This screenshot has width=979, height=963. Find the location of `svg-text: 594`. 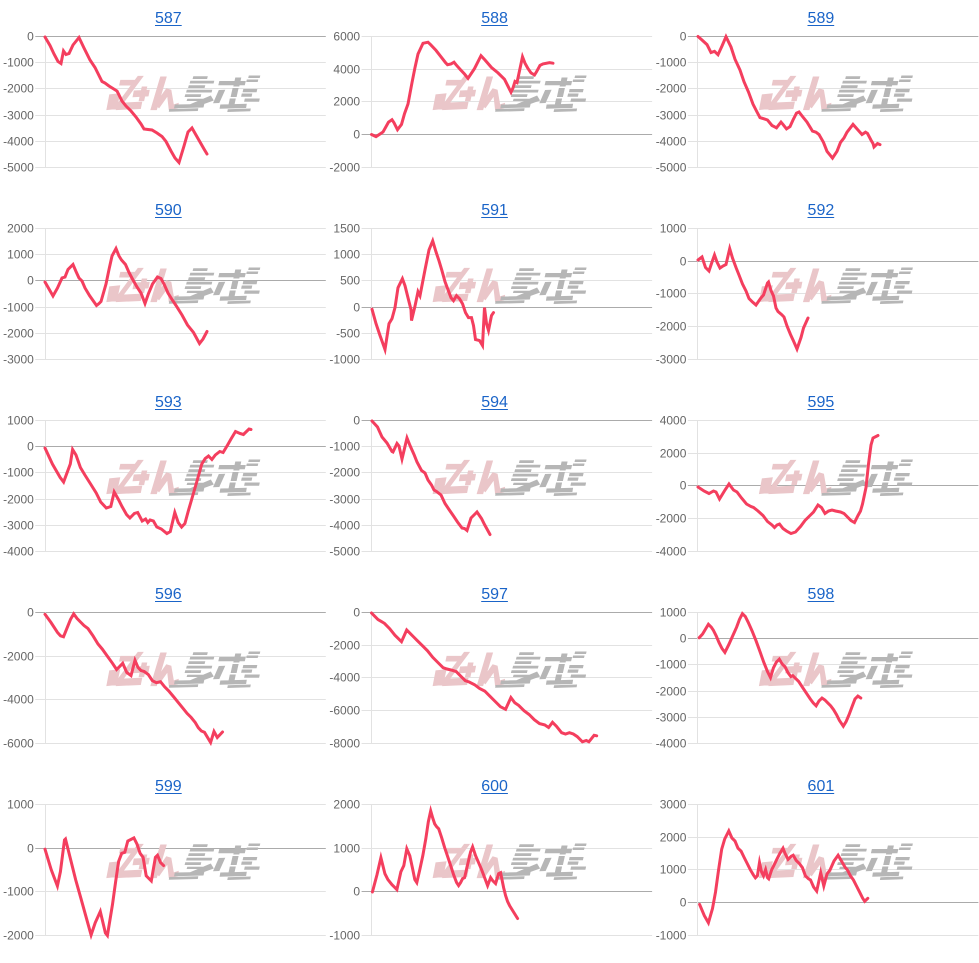

svg-text: 594 is located at coordinates (494, 402).